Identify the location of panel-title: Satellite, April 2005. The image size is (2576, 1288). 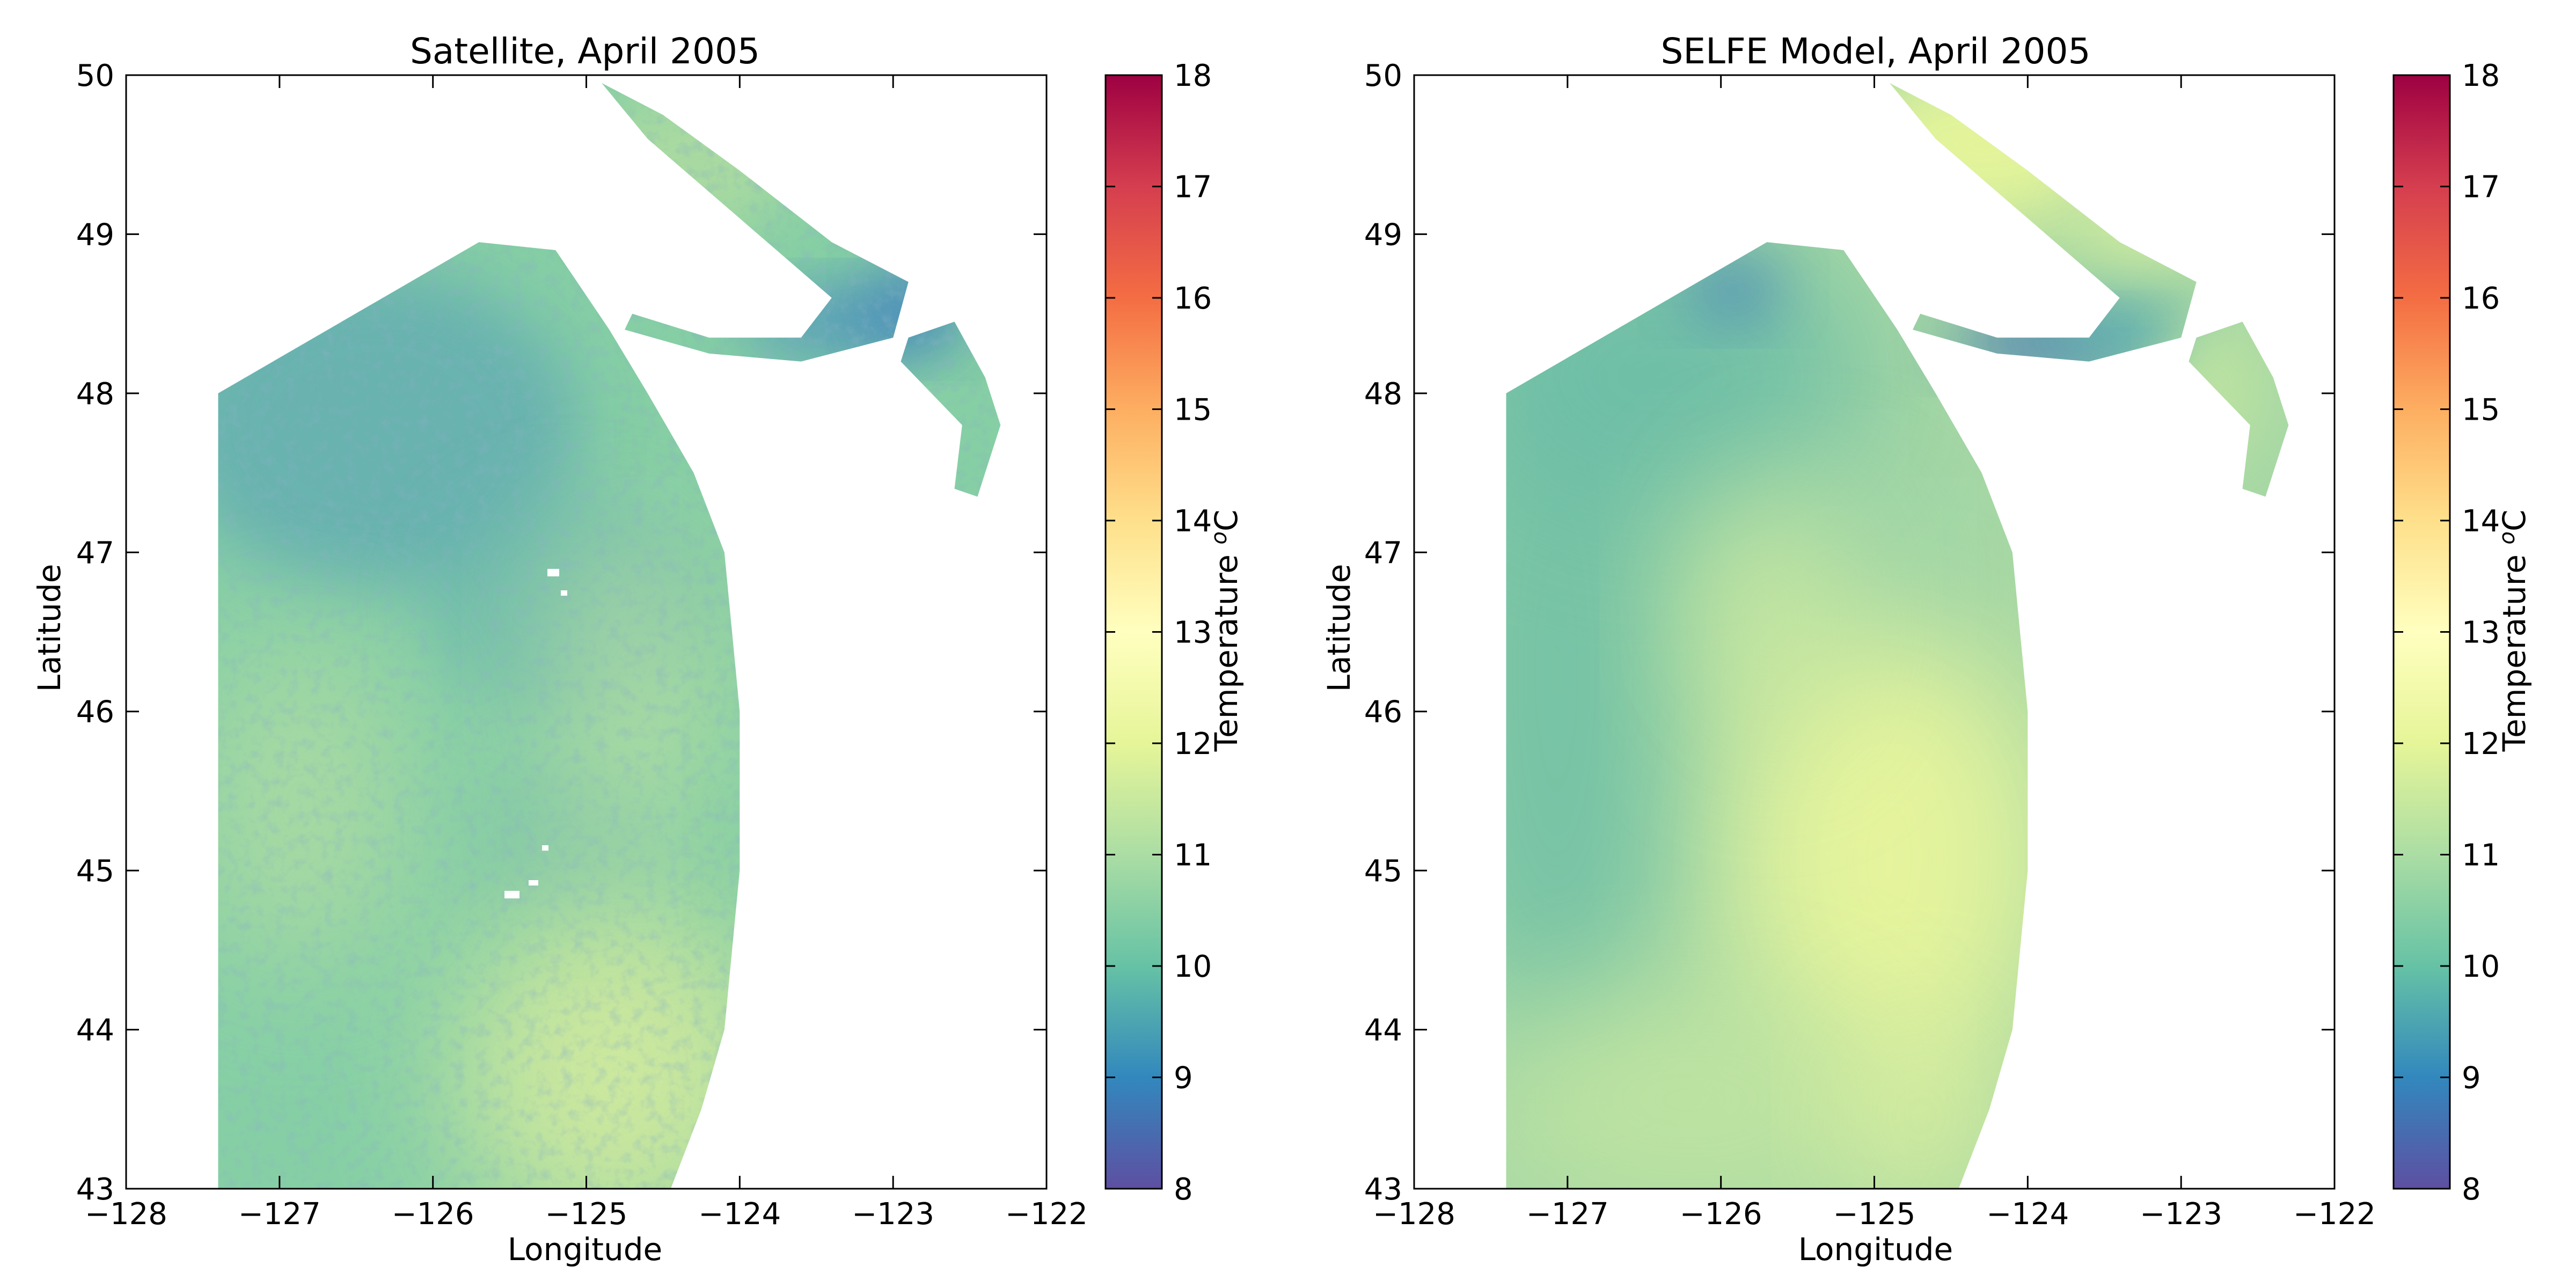
(585, 51).